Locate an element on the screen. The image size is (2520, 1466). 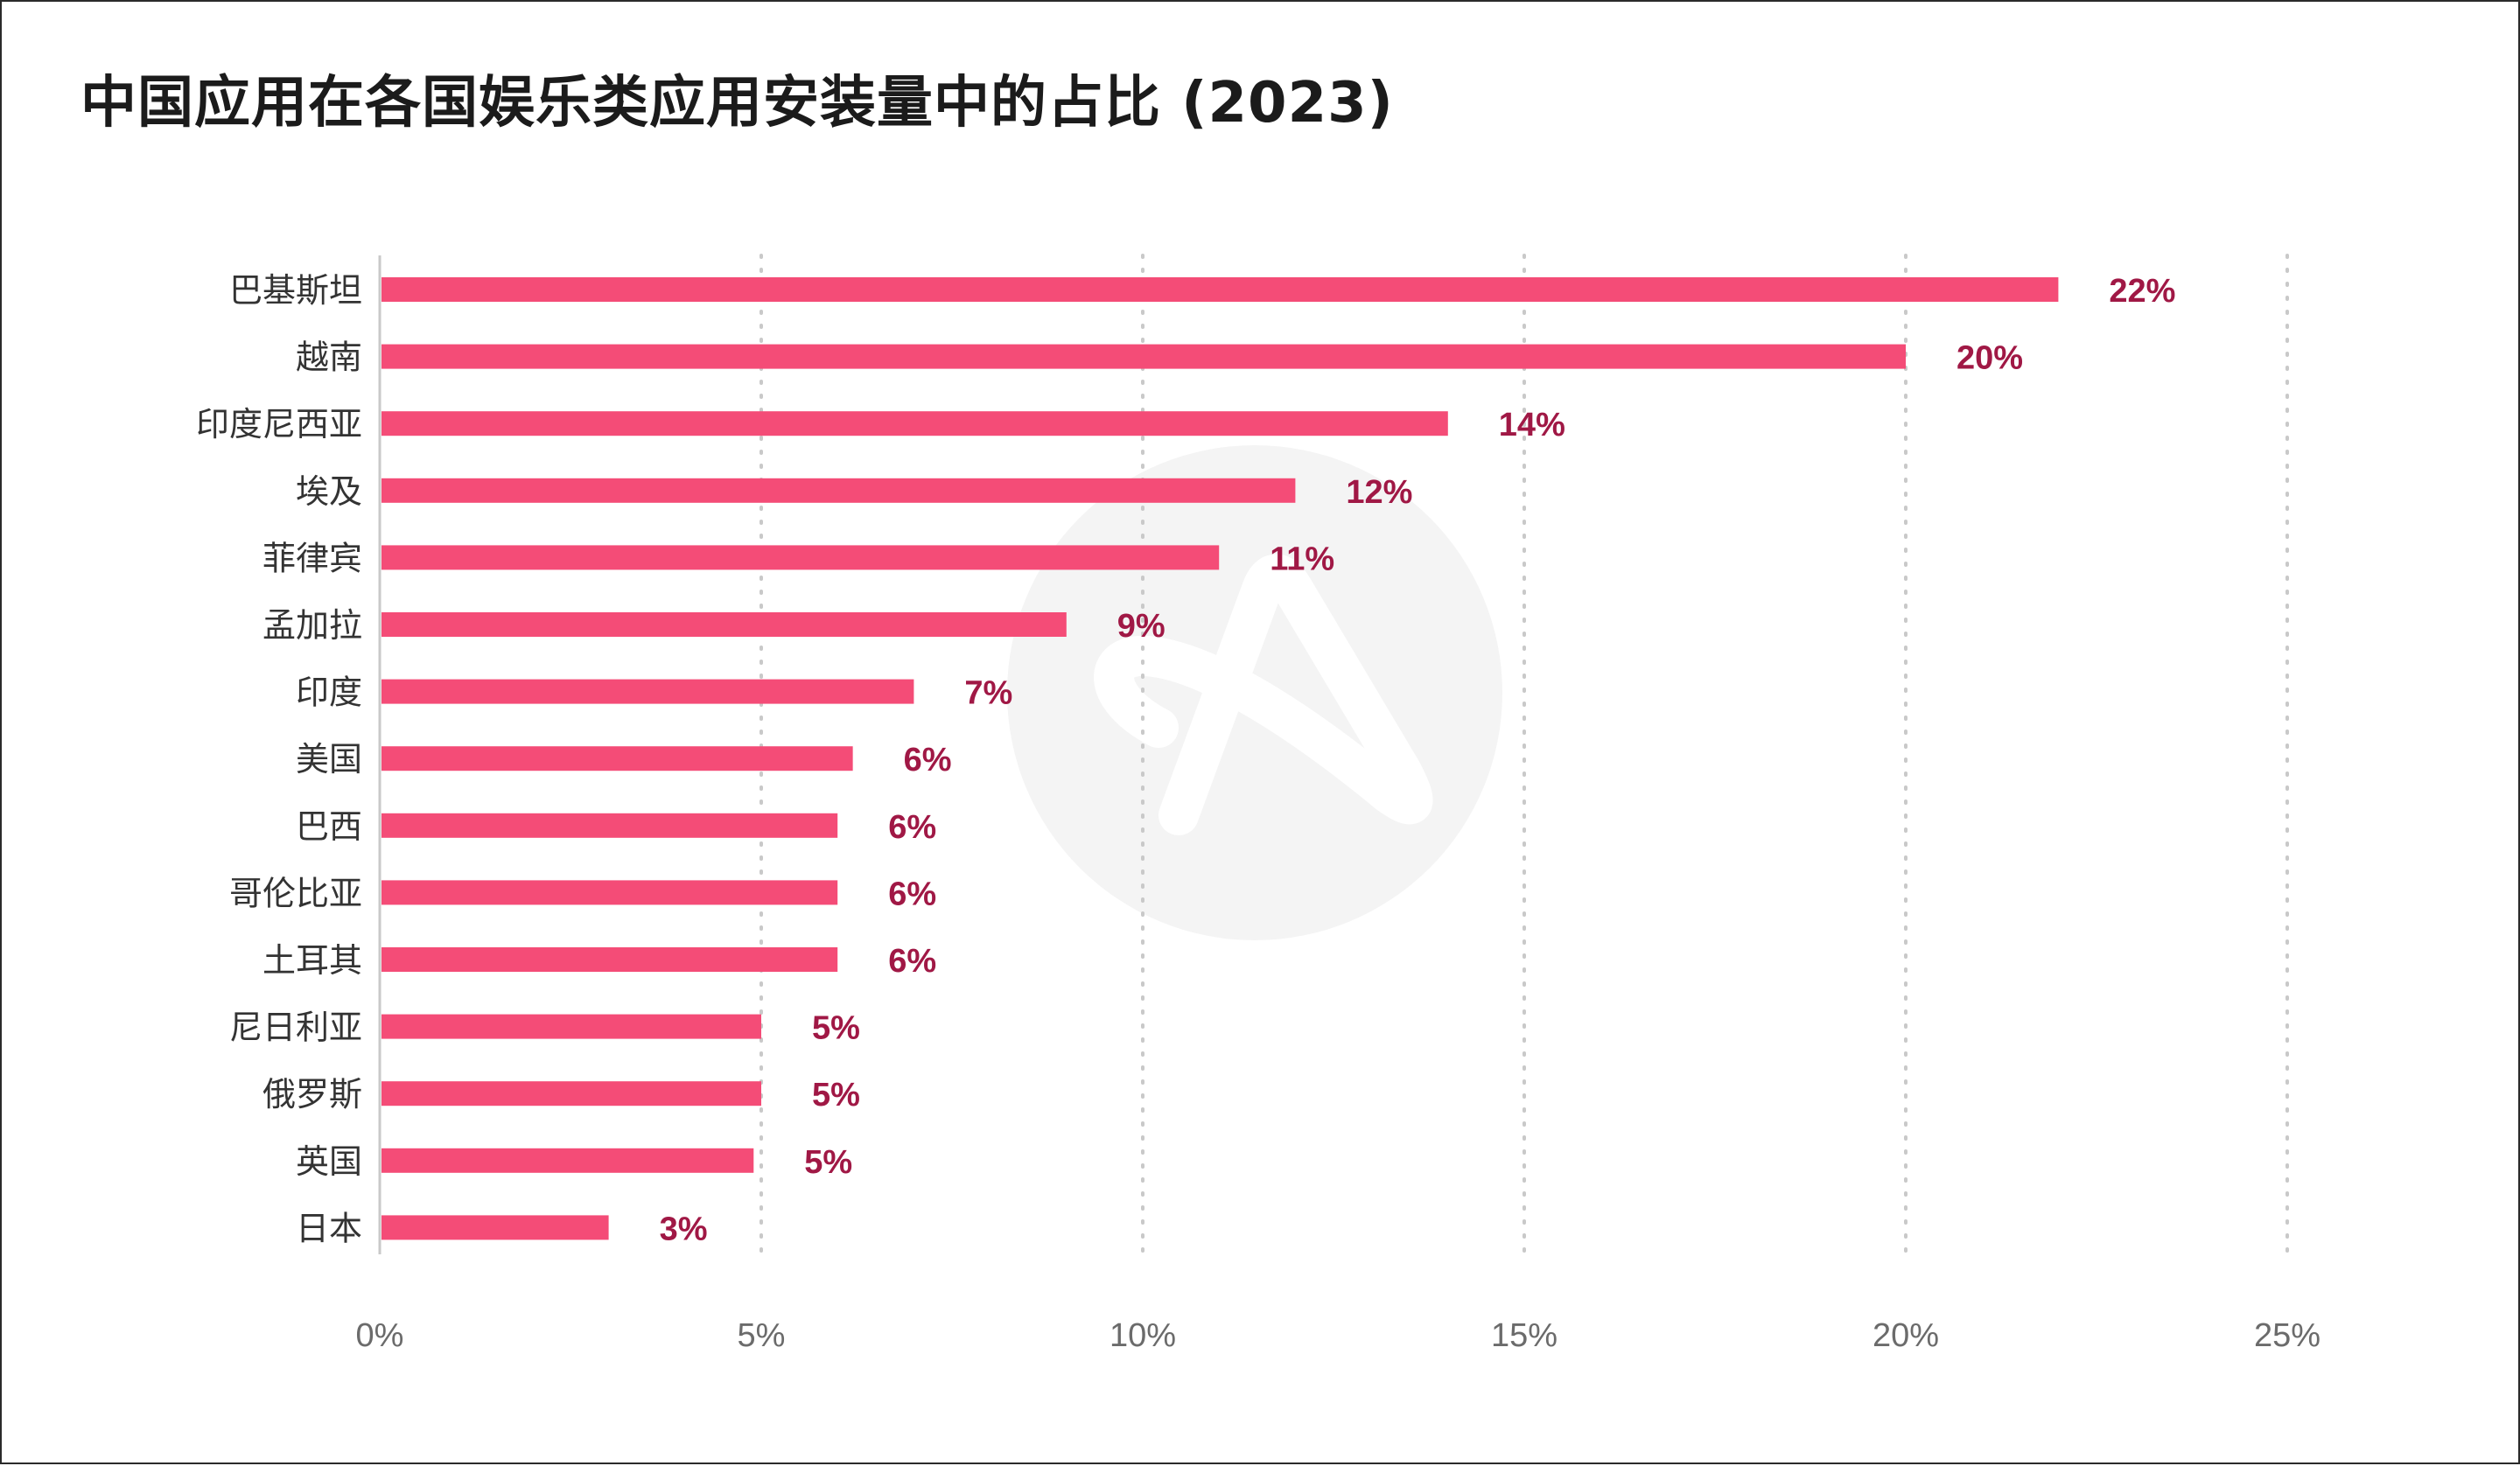
category-label: 美国 is located at coordinates (329, 759).